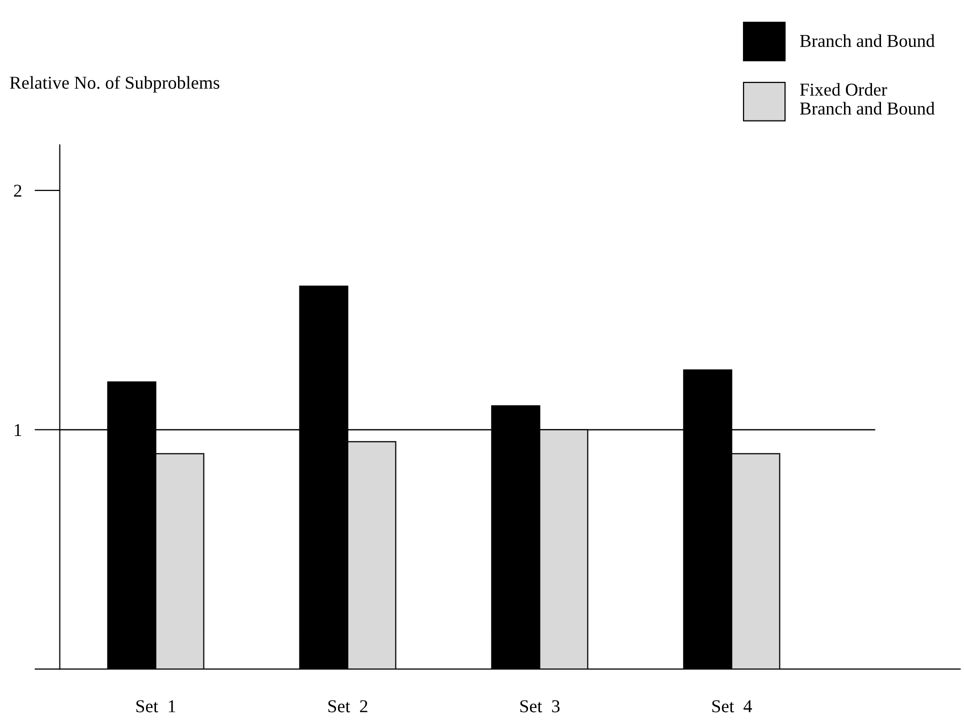 This screenshot has height=721, width=964. What do you see at coordinates (18, 190) in the screenshot?
I see `y-tick-label: 2` at bounding box center [18, 190].